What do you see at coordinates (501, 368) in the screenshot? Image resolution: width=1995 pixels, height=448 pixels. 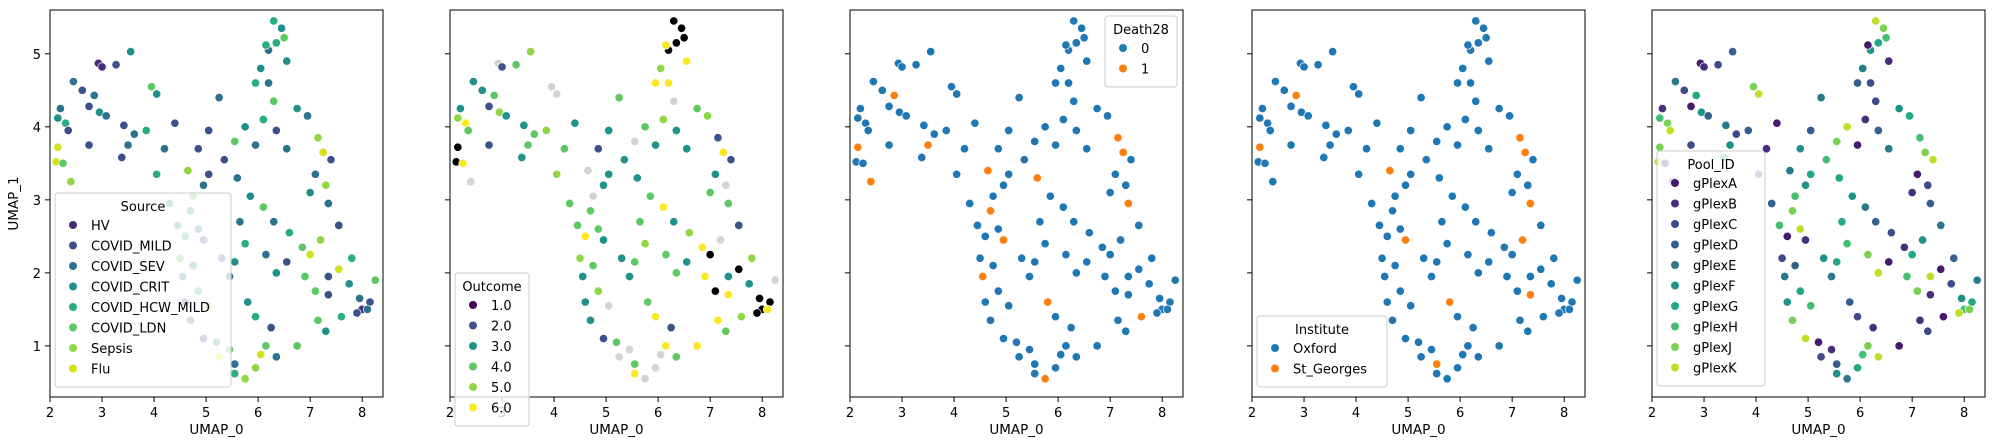 I see `legend-entry: 4.0` at bounding box center [501, 368].